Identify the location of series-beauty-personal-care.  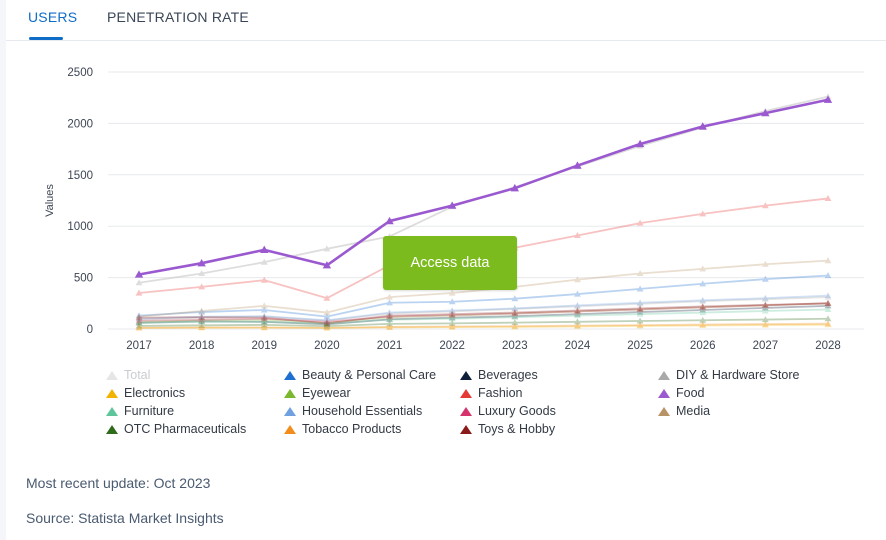
(483, 296).